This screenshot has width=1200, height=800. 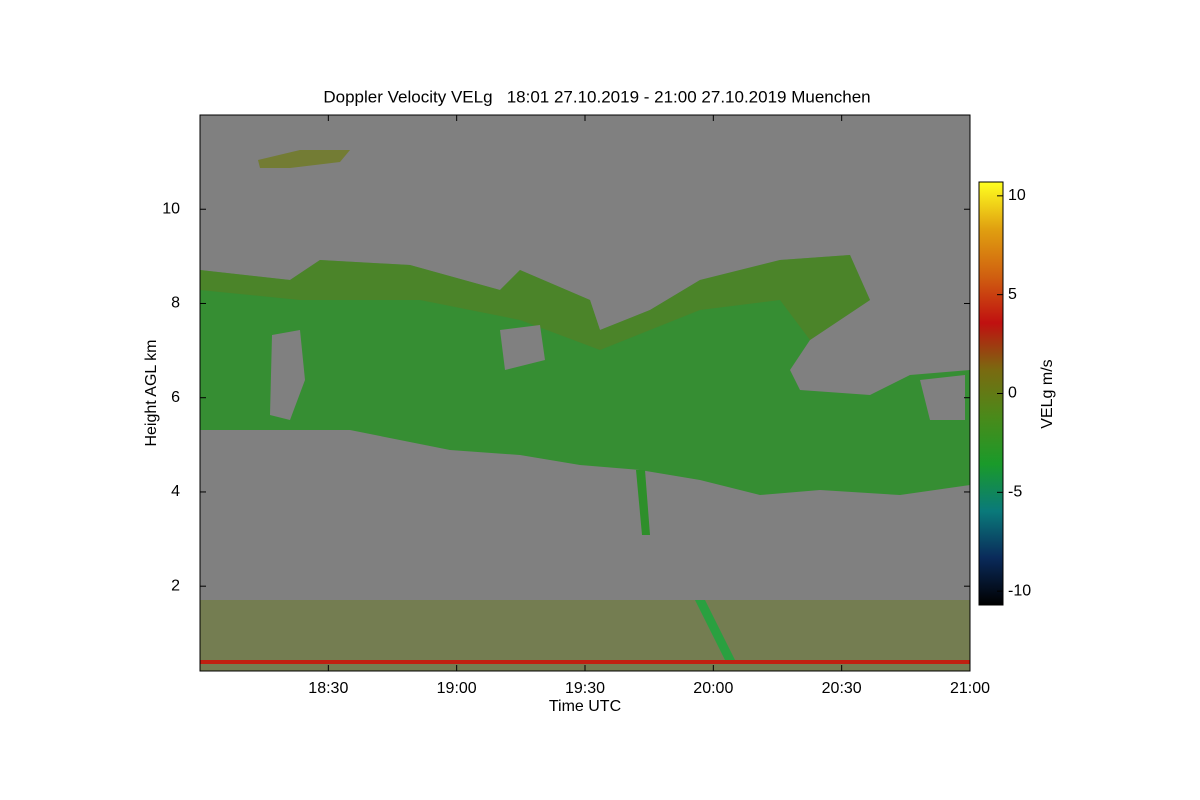 What do you see at coordinates (1017, 195) in the screenshot?
I see `colorbar-tick-label: 10` at bounding box center [1017, 195].